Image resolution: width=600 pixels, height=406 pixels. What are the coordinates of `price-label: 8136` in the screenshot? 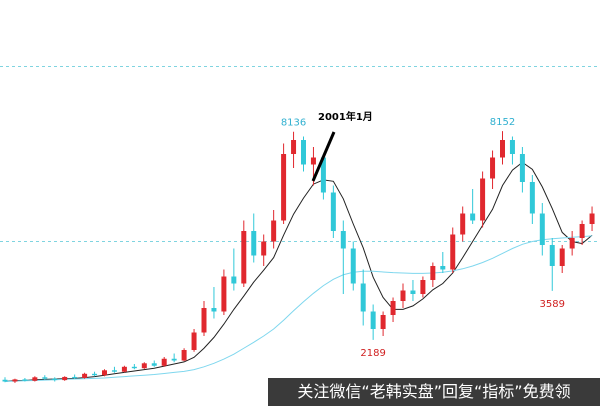 It's located at (293, 123).